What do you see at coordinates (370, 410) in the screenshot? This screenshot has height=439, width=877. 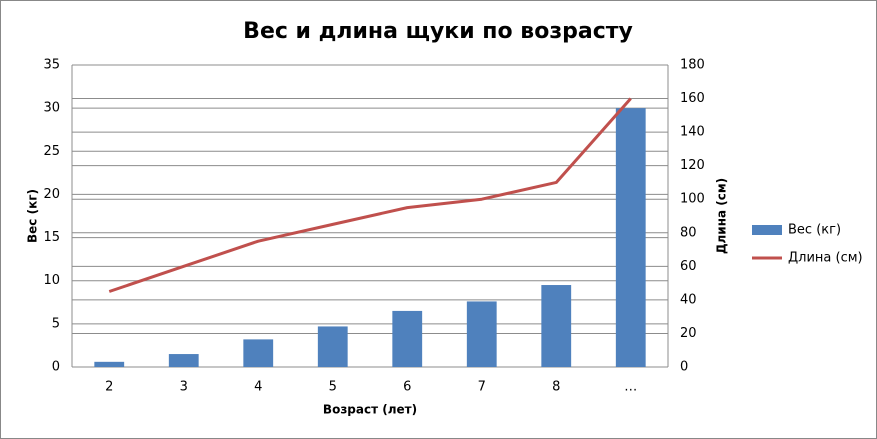 I see `x-axis-label: Возраст (лет)` at bounding box center [370, 410].